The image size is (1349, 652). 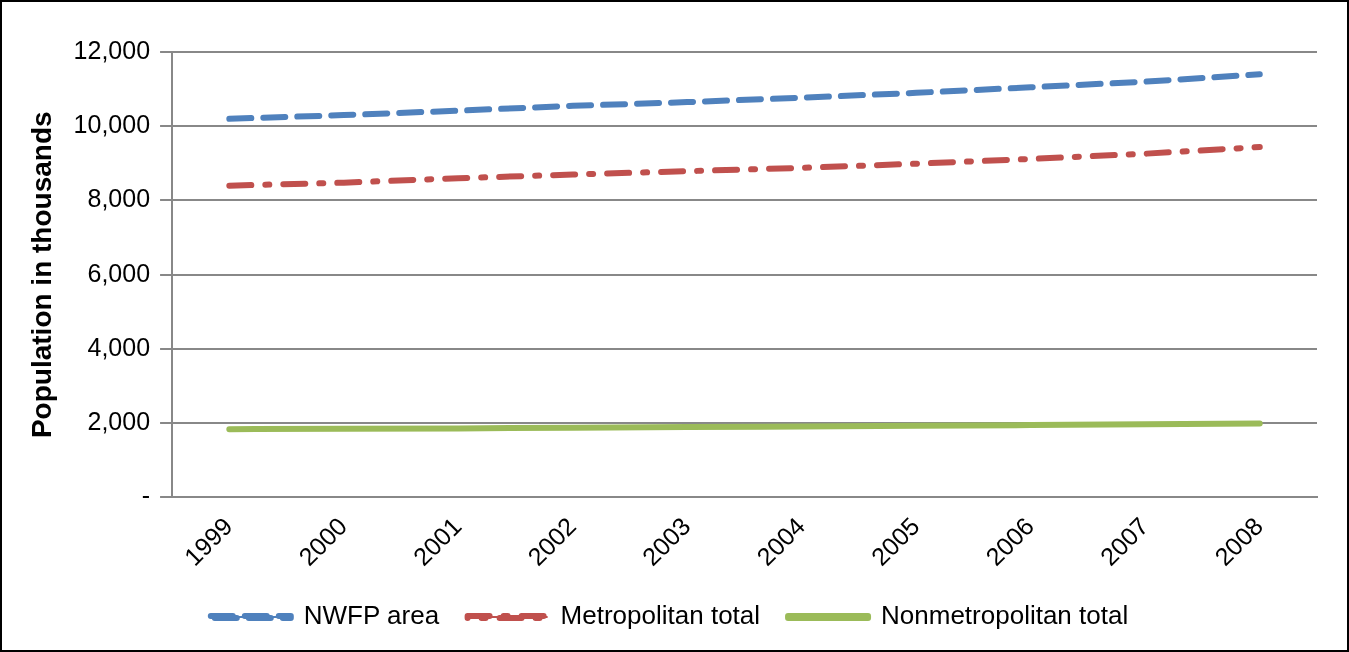 I want to click on y-tick-label: 4,000, so click(x=119, y=346).